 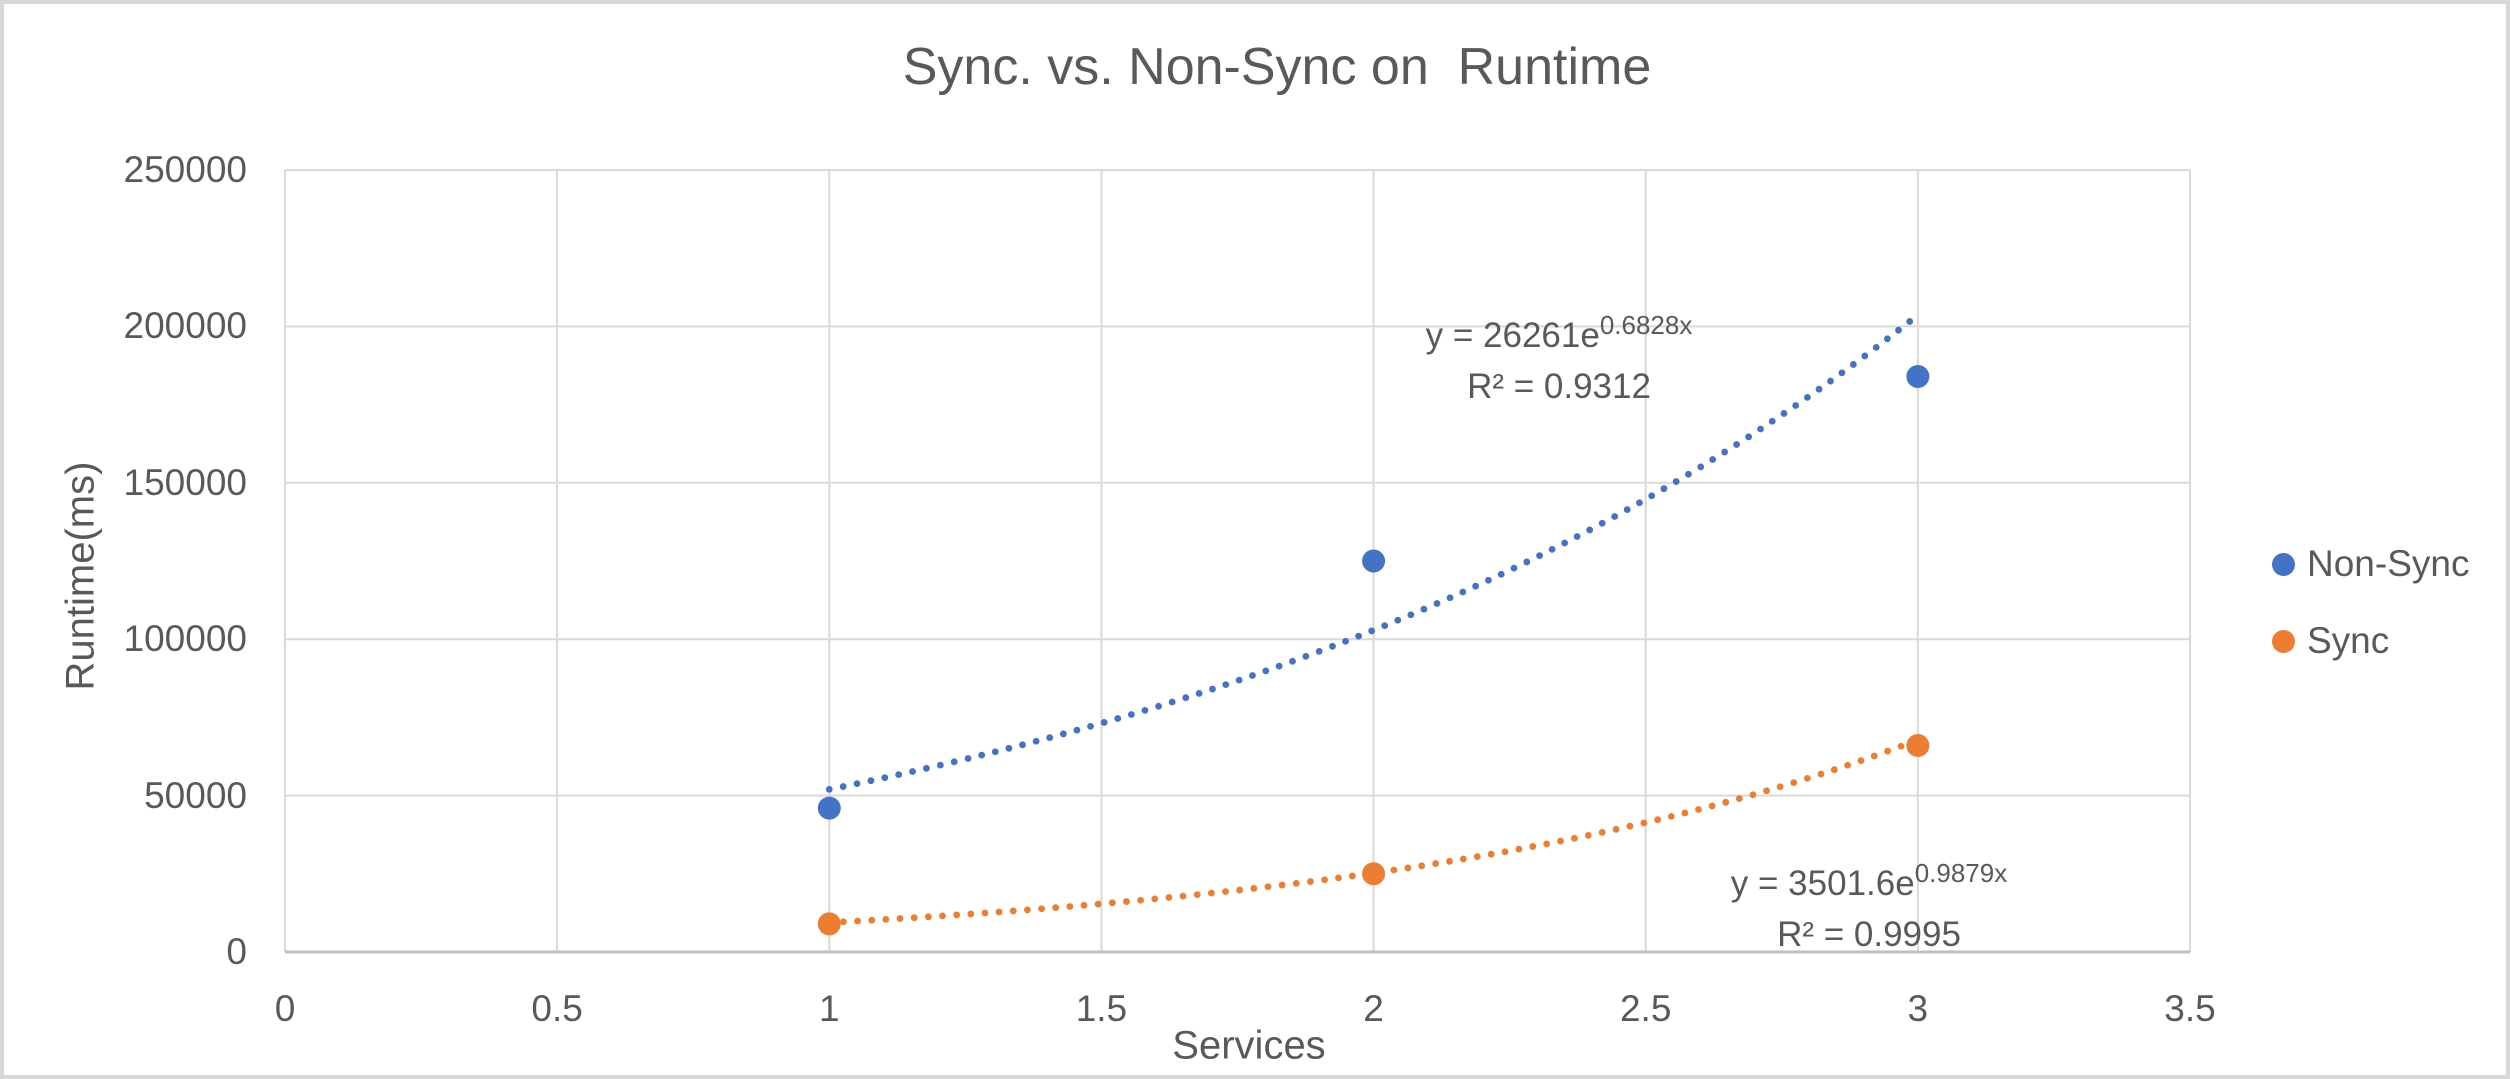 I want to click on x-tick-label: 0, so click(x=285, y=1008).